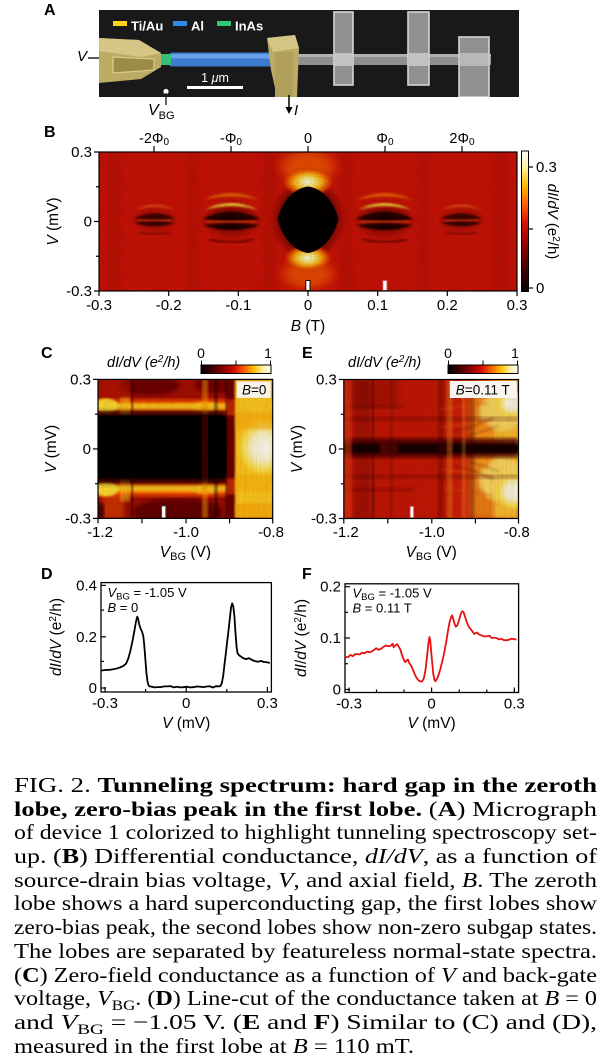 The image size is (613, 1060). What do you see at coordinates (123, 607) in the screenshot?
I see `svg-text: B = 0` at bounding box center [123, 607].